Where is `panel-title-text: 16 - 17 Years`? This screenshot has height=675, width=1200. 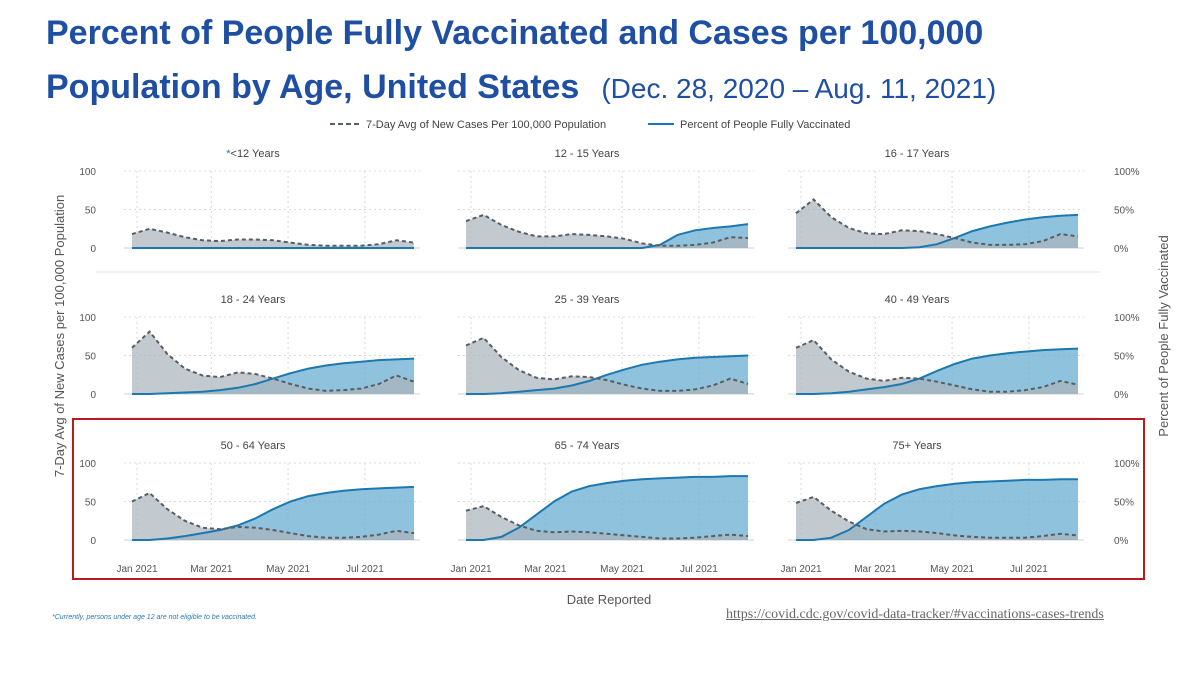
panel-title-text: 16 - 17 Years is located at coordinates (917, 154).